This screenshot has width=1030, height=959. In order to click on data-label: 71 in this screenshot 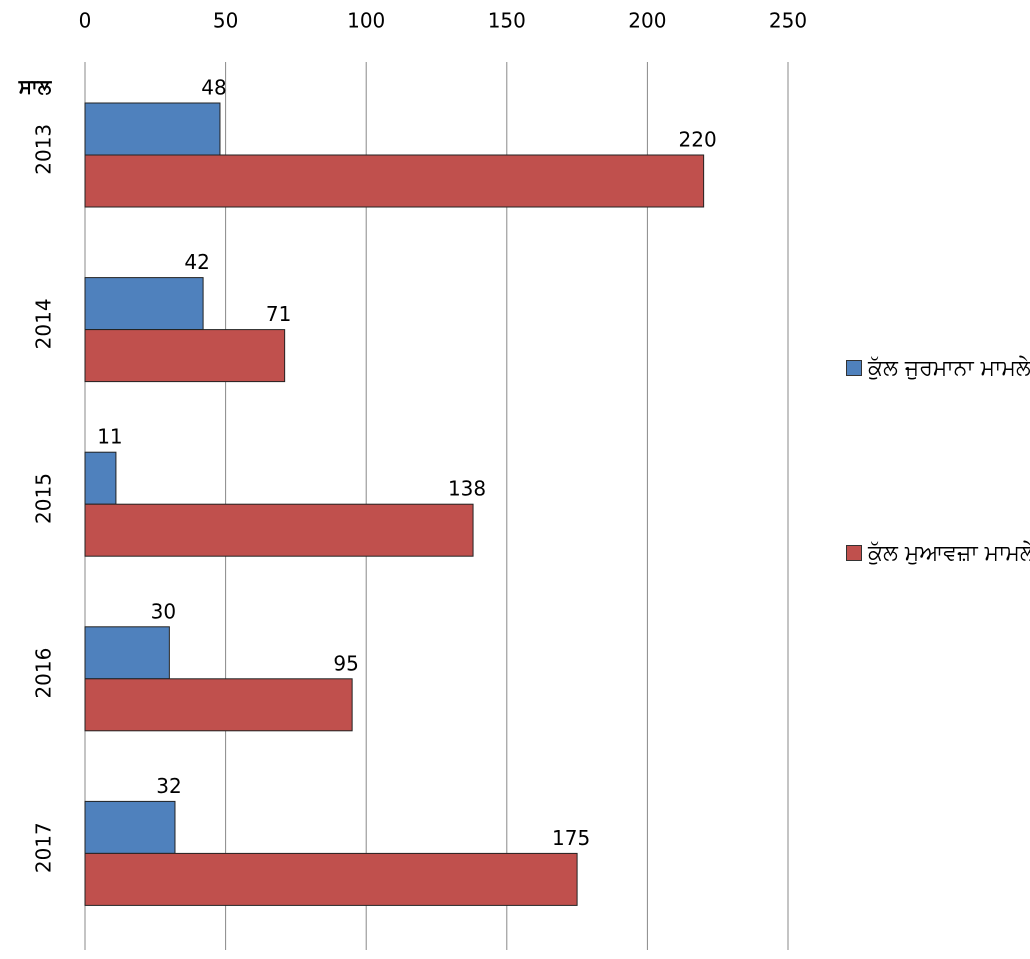, I will do `click(278, 314)`.